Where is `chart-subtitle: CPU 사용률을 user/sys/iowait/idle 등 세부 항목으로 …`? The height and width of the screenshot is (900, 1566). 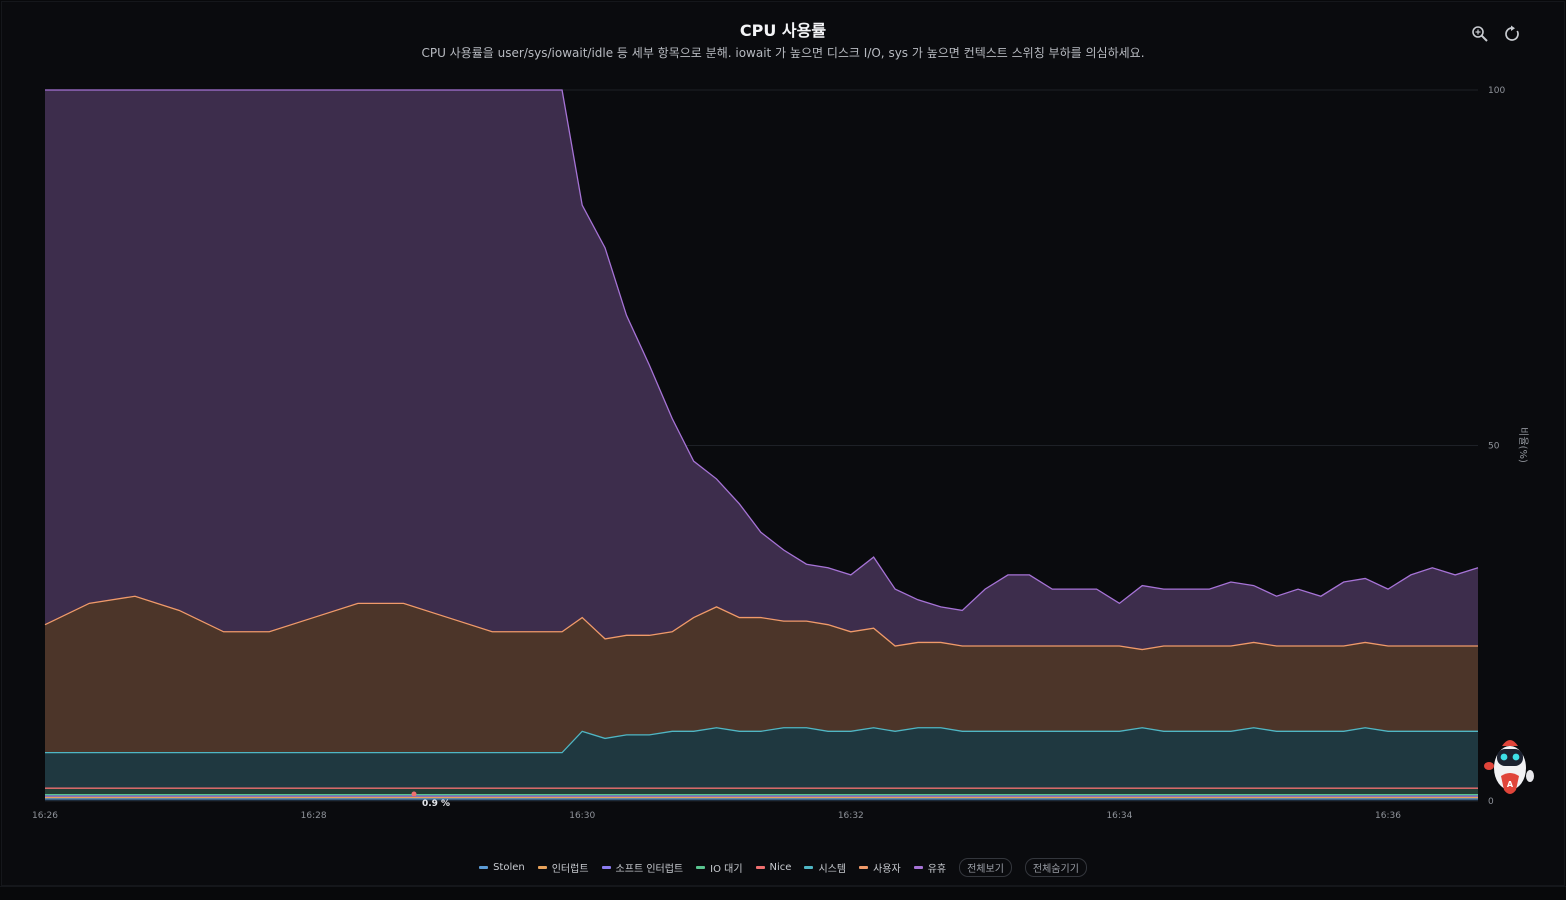
chart-subtitle: CPU 사용률을 user/sys/iowait/idle 등 세부 항목으로 … is located at coordinates (783, 53).